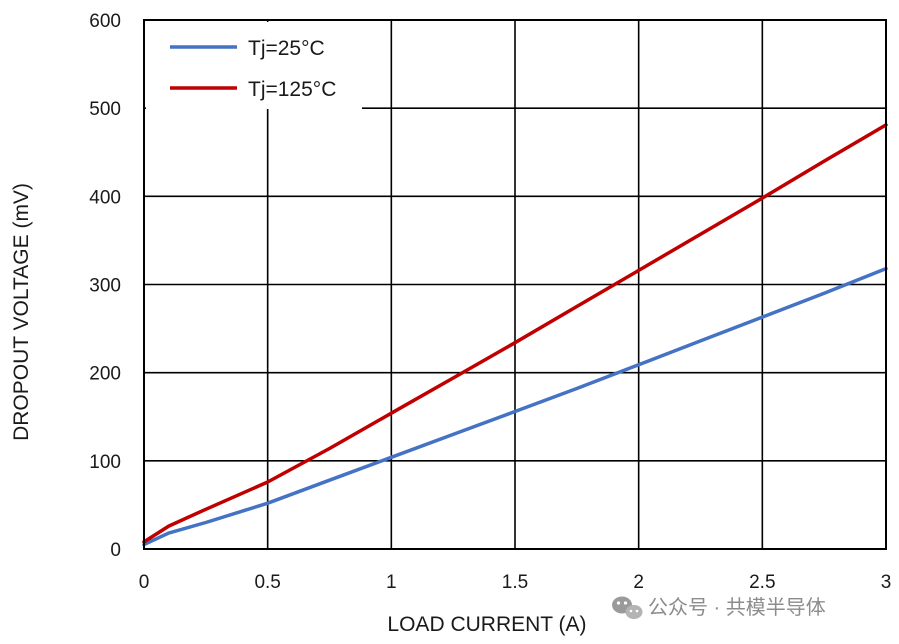  I want to click on x-tick-label: 0, so click(144, 582).